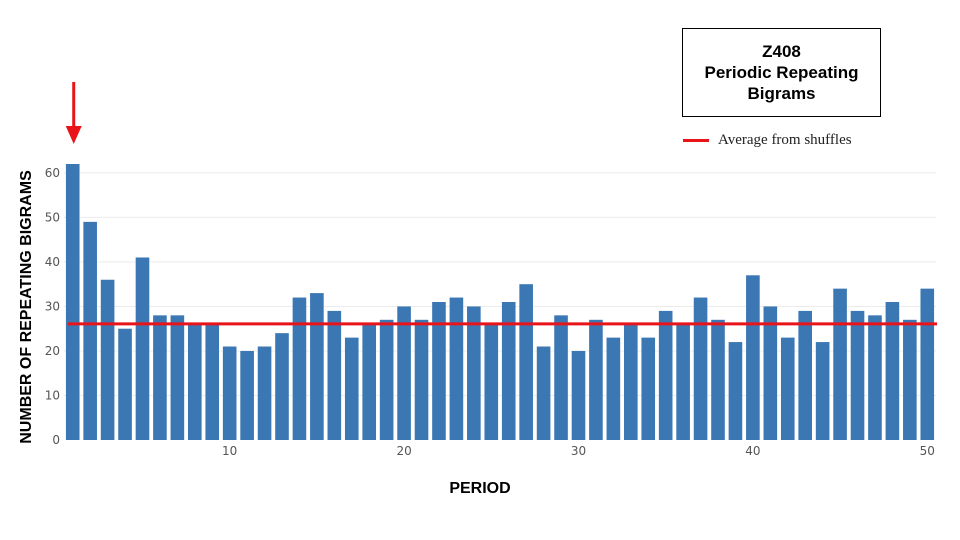 This screenshot has width=960, height=540. What do you see at coordinates (480, 488) in the screenshot?
I see `x-axis-label: PERIOD` at bounding box center [480, 488].